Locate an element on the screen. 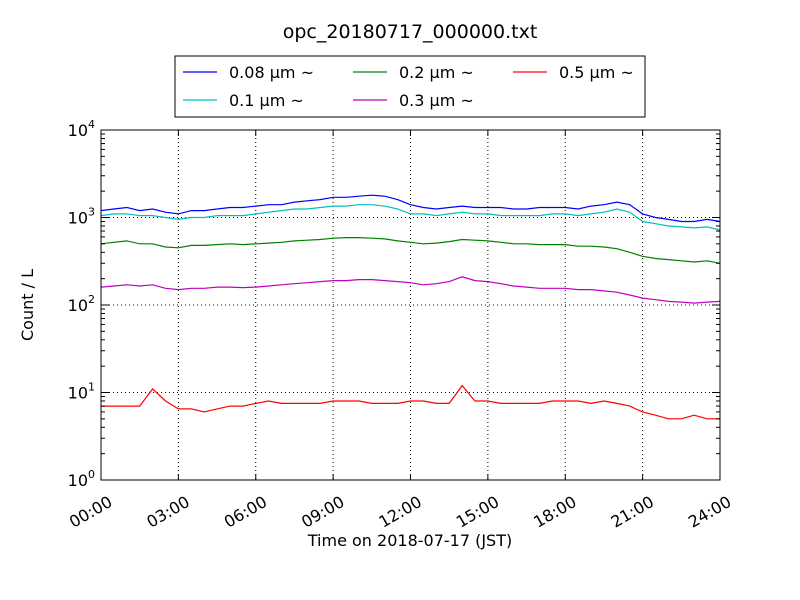 The image size is (800, 600). y-tick-label-exponent: 3 is located at coordinates (91, 212).